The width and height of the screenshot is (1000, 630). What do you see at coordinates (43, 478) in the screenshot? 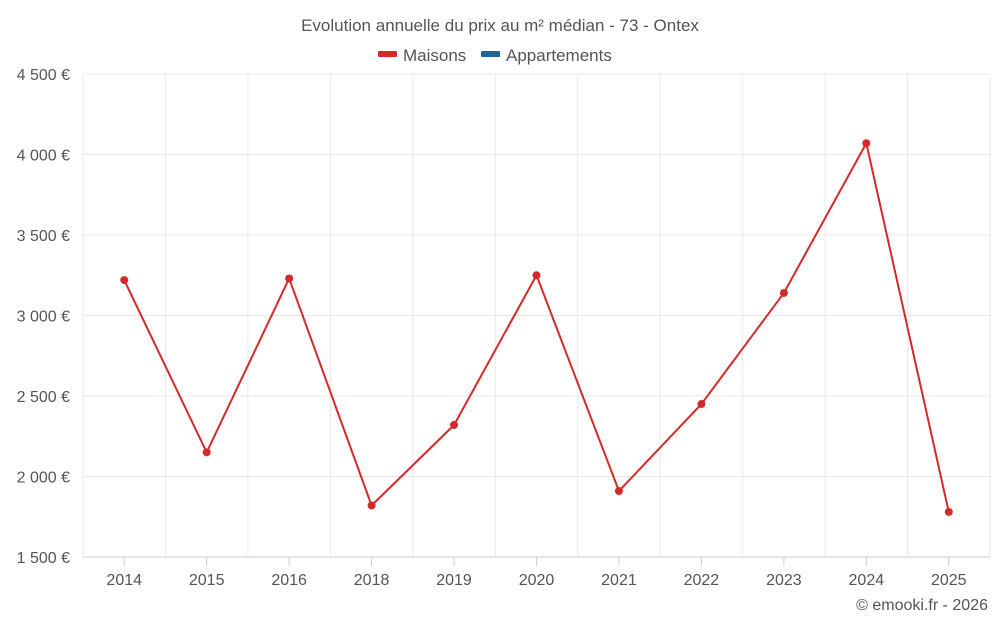
I see `y-tick-label: 2 000 €` at bounding box center [43, 478].